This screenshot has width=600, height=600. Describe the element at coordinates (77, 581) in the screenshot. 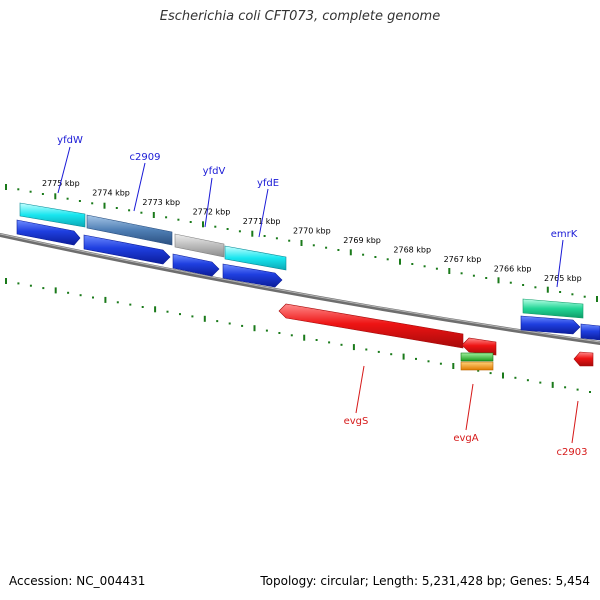

I see `accession-label: Accession: NC_004431` at that location.